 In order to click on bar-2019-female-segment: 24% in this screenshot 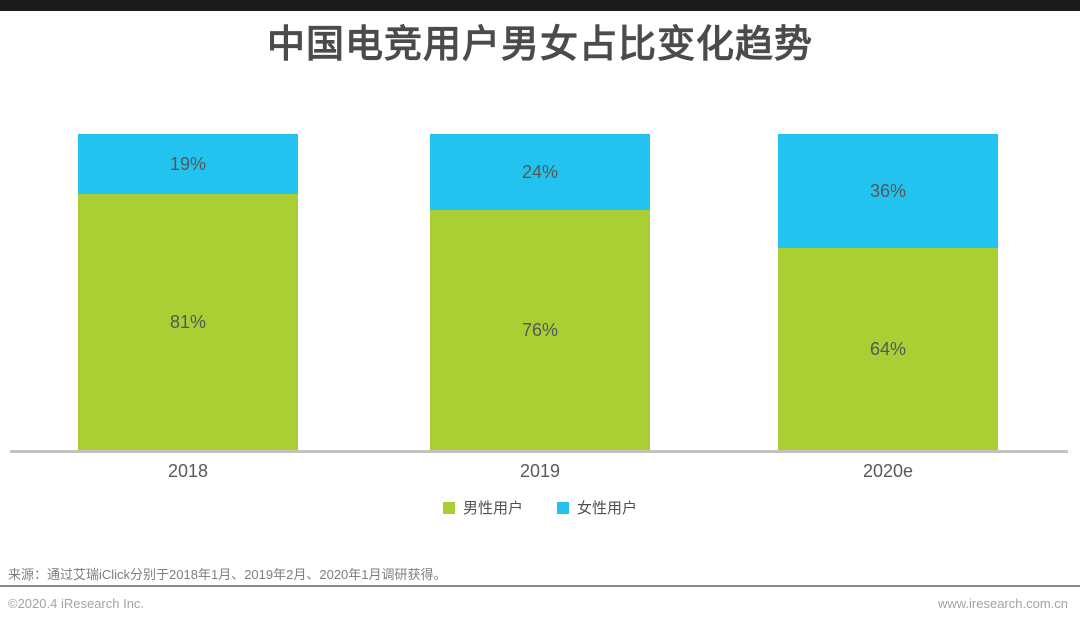, I will do `click(540, 172)`.